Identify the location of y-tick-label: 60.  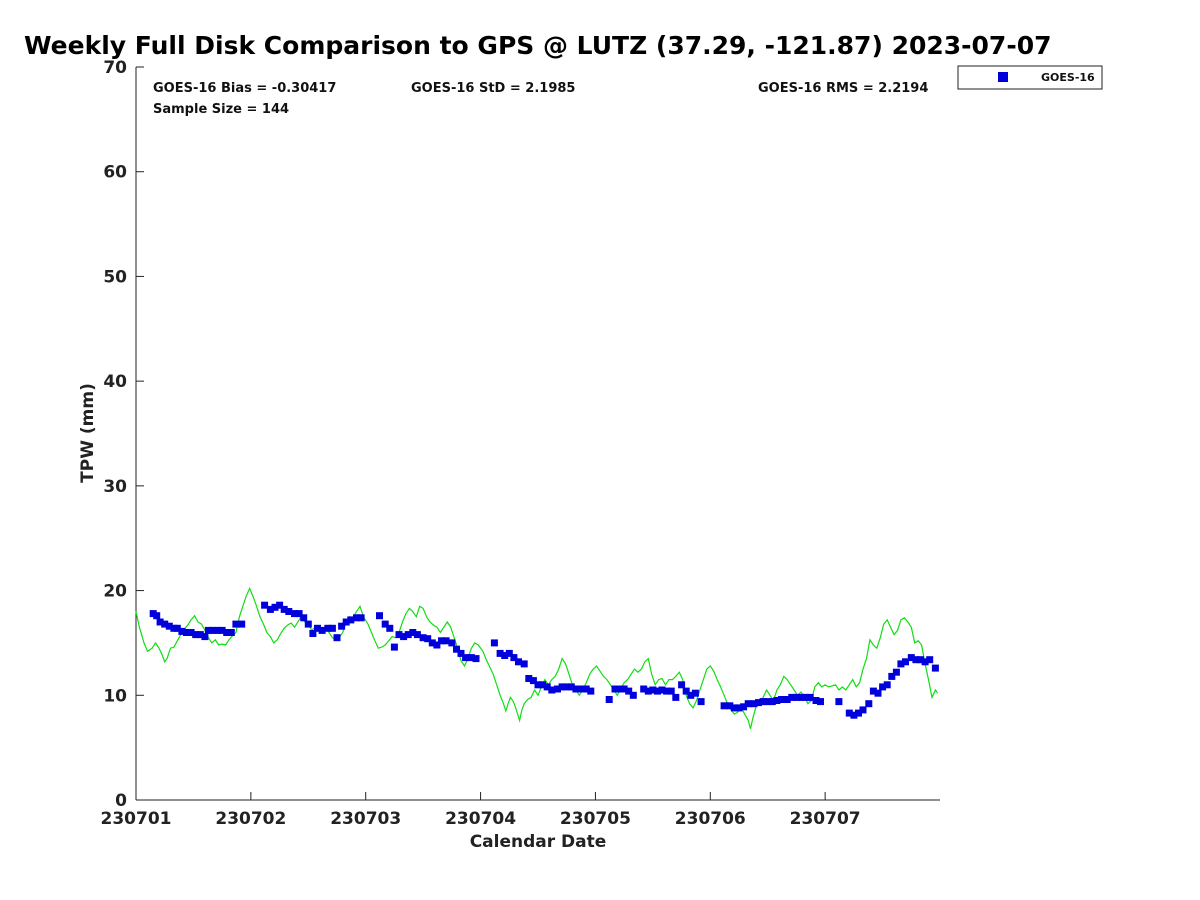
(115, 173).